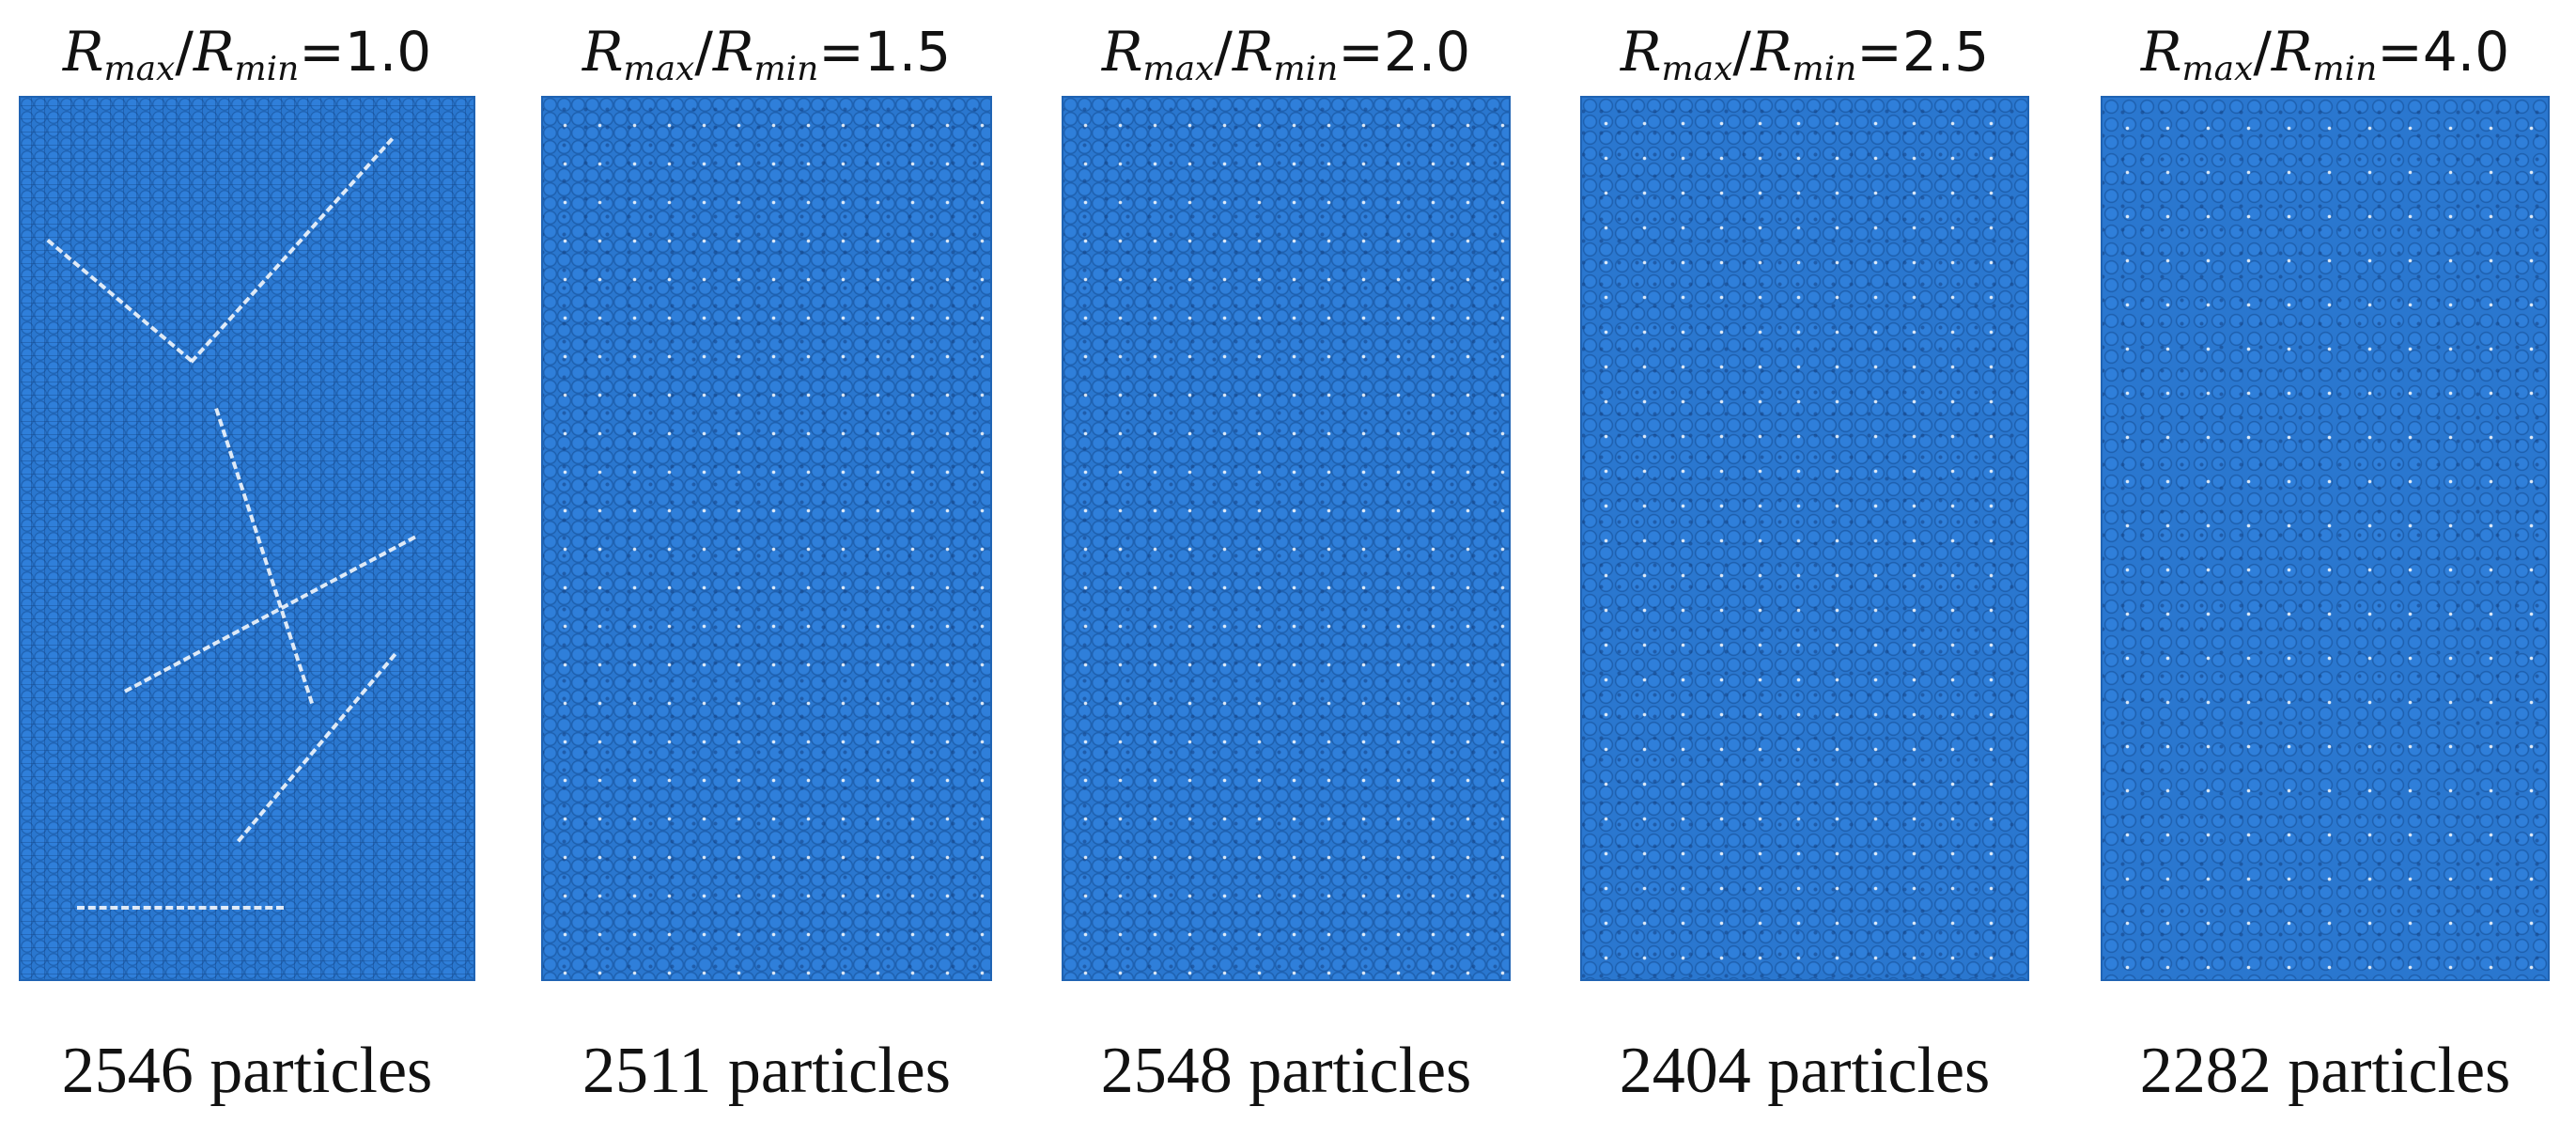  I want to click on panel-title: Rmax/Rmin=2.5, so click(1805, 51).